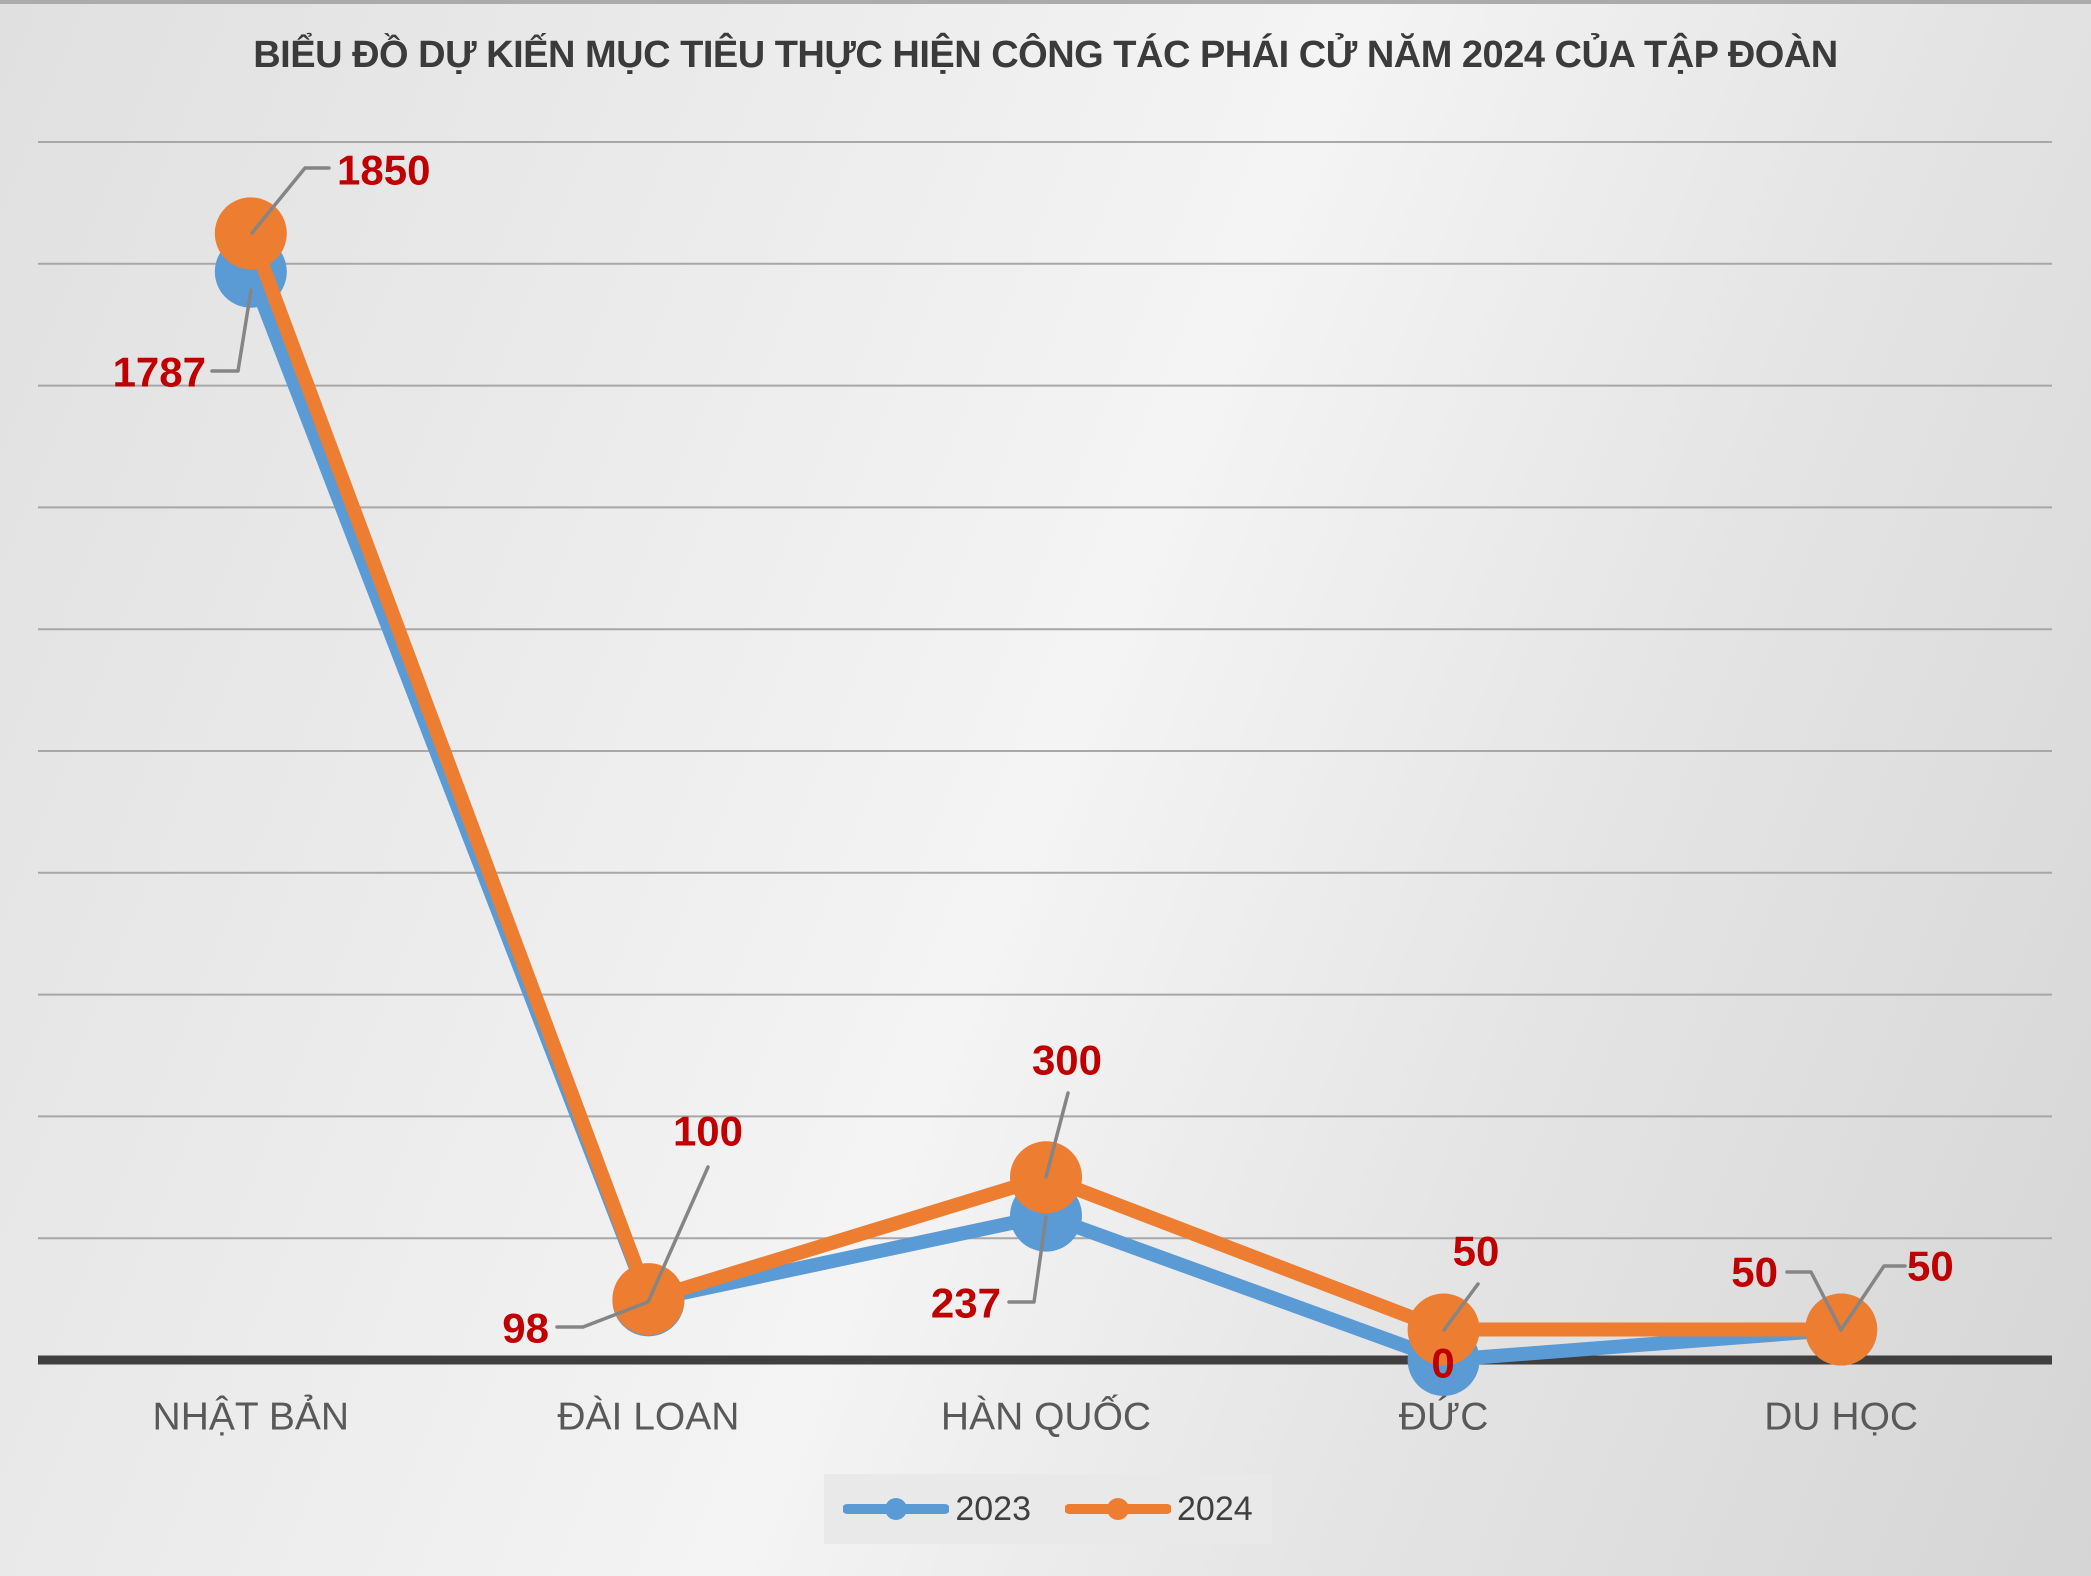 This screenshot has height=1576, width=2091. What do you see at coordinates (251, 1417) in the screenshot?
I see `category-label-0: NHẬT BẢN` at bounding box center [251, 1417].